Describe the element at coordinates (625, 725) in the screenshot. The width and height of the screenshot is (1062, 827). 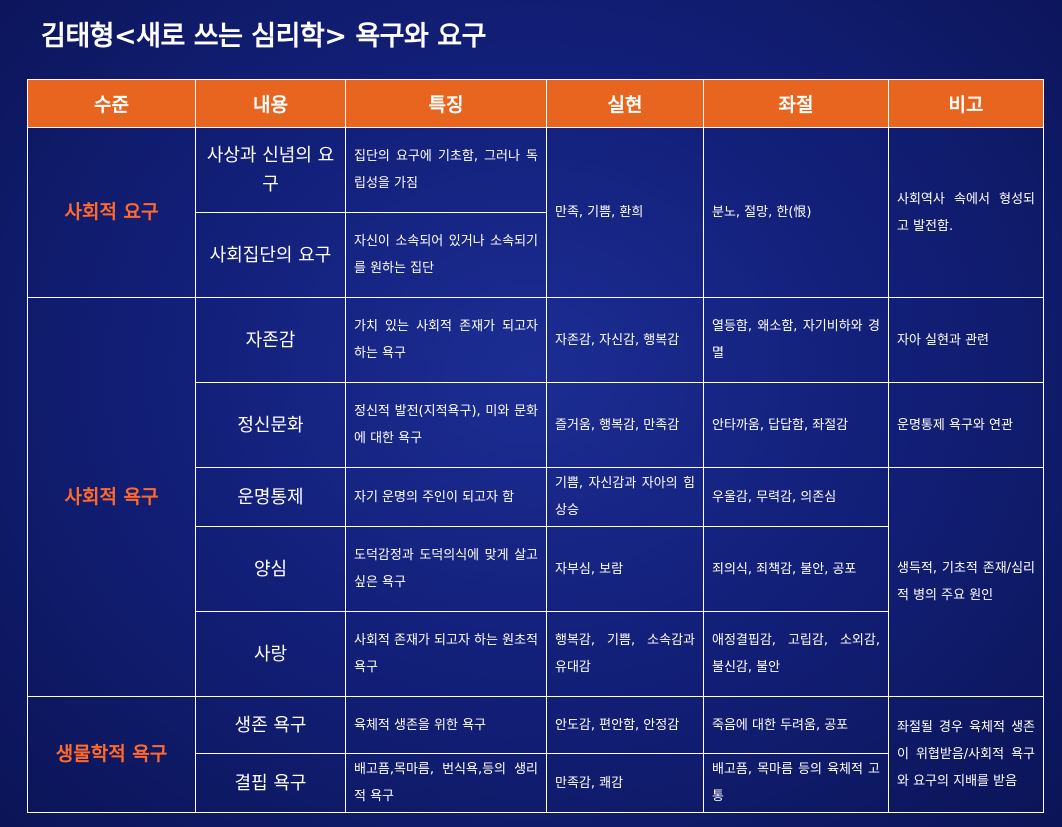
I see `realize-cell: 안도감, 편안함, 안정감` at that location.